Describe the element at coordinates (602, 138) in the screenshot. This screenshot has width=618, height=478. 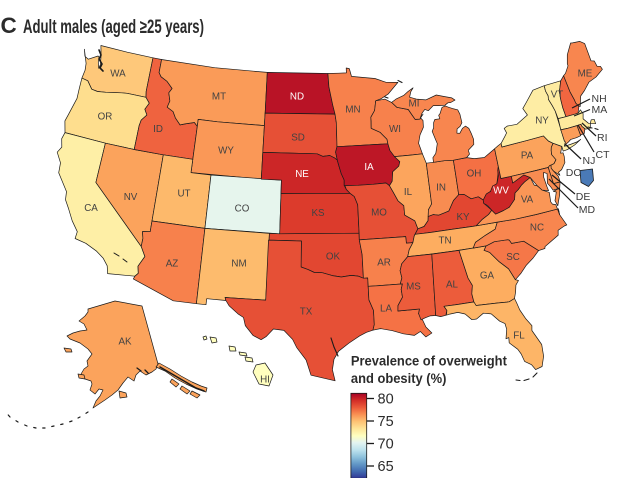
I see `svg-text: RI` at that location.